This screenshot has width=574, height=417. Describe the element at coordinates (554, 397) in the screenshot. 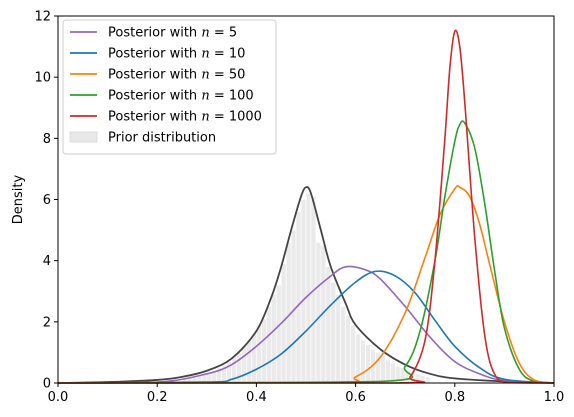

I see `x-tick-label-5: 1.0` at that location.